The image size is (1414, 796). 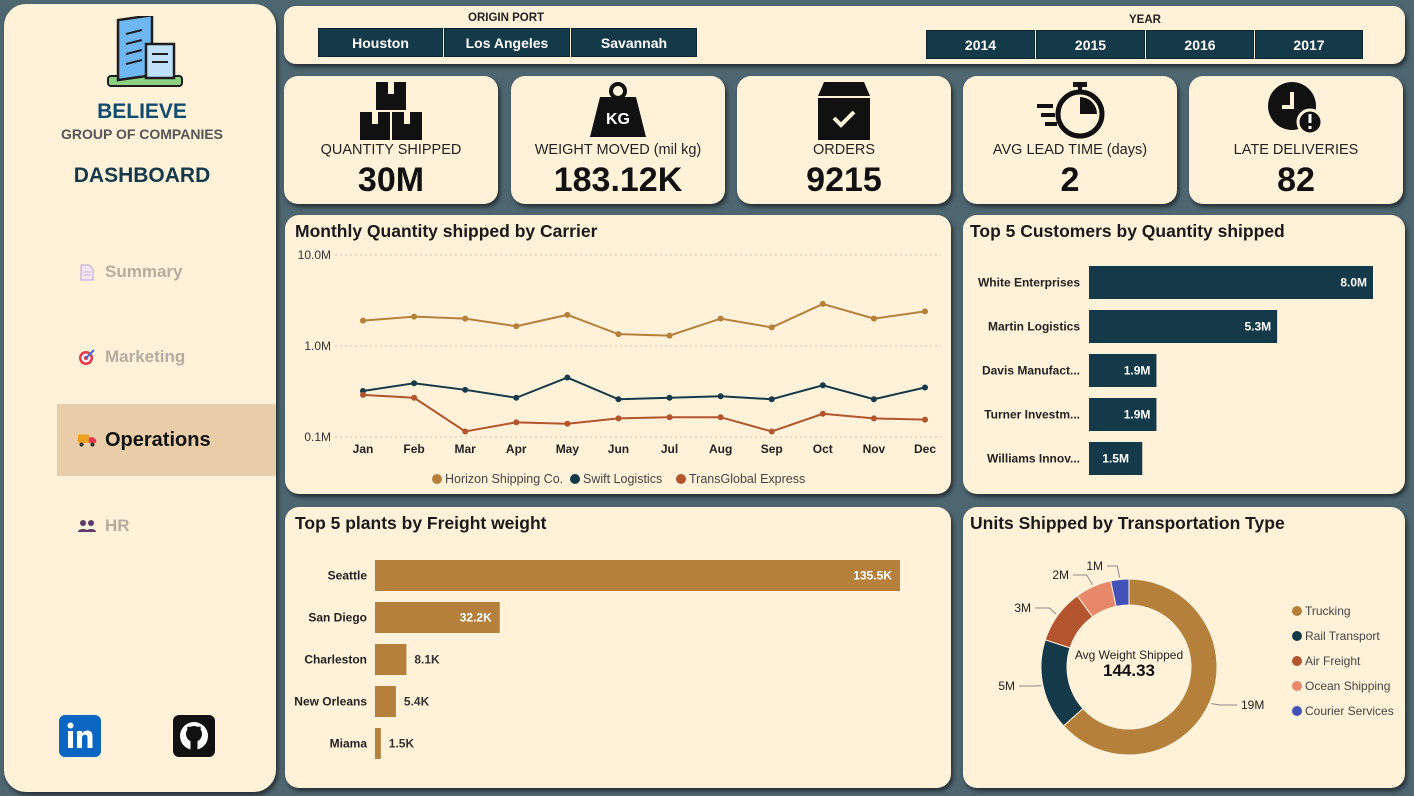 What do you see at coordinates (618, 119) in the screenshot?
I see `svg-text: KG` at bounding box center [618, 119].